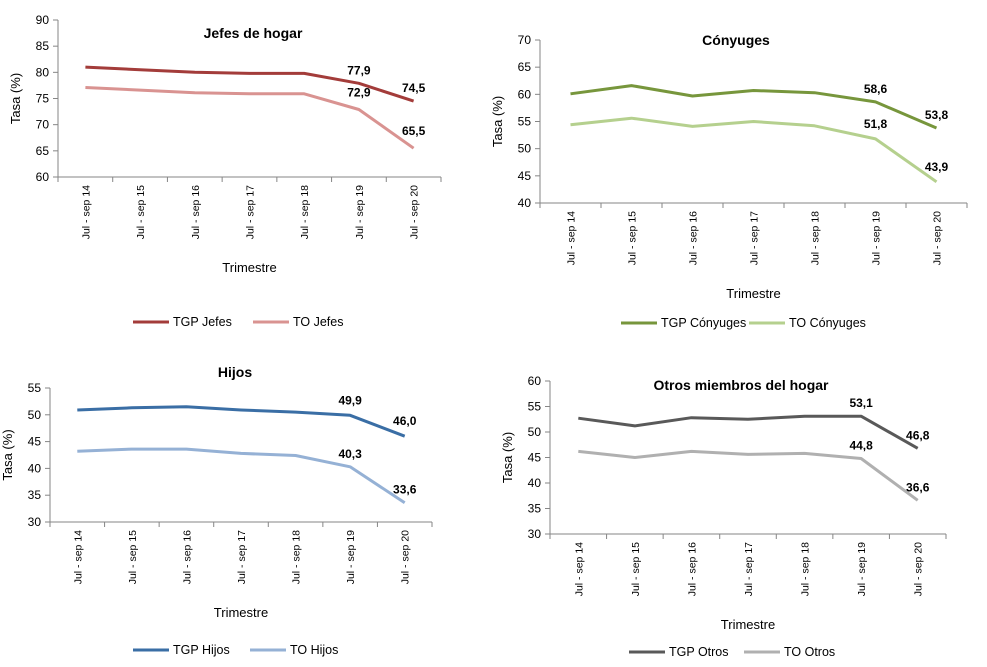 This screenshot has width=987, height=667. What do you see at coordinates (918, 435) in the screenshot?
I see `data-label: 46,8` at bounding box center [918, 435].